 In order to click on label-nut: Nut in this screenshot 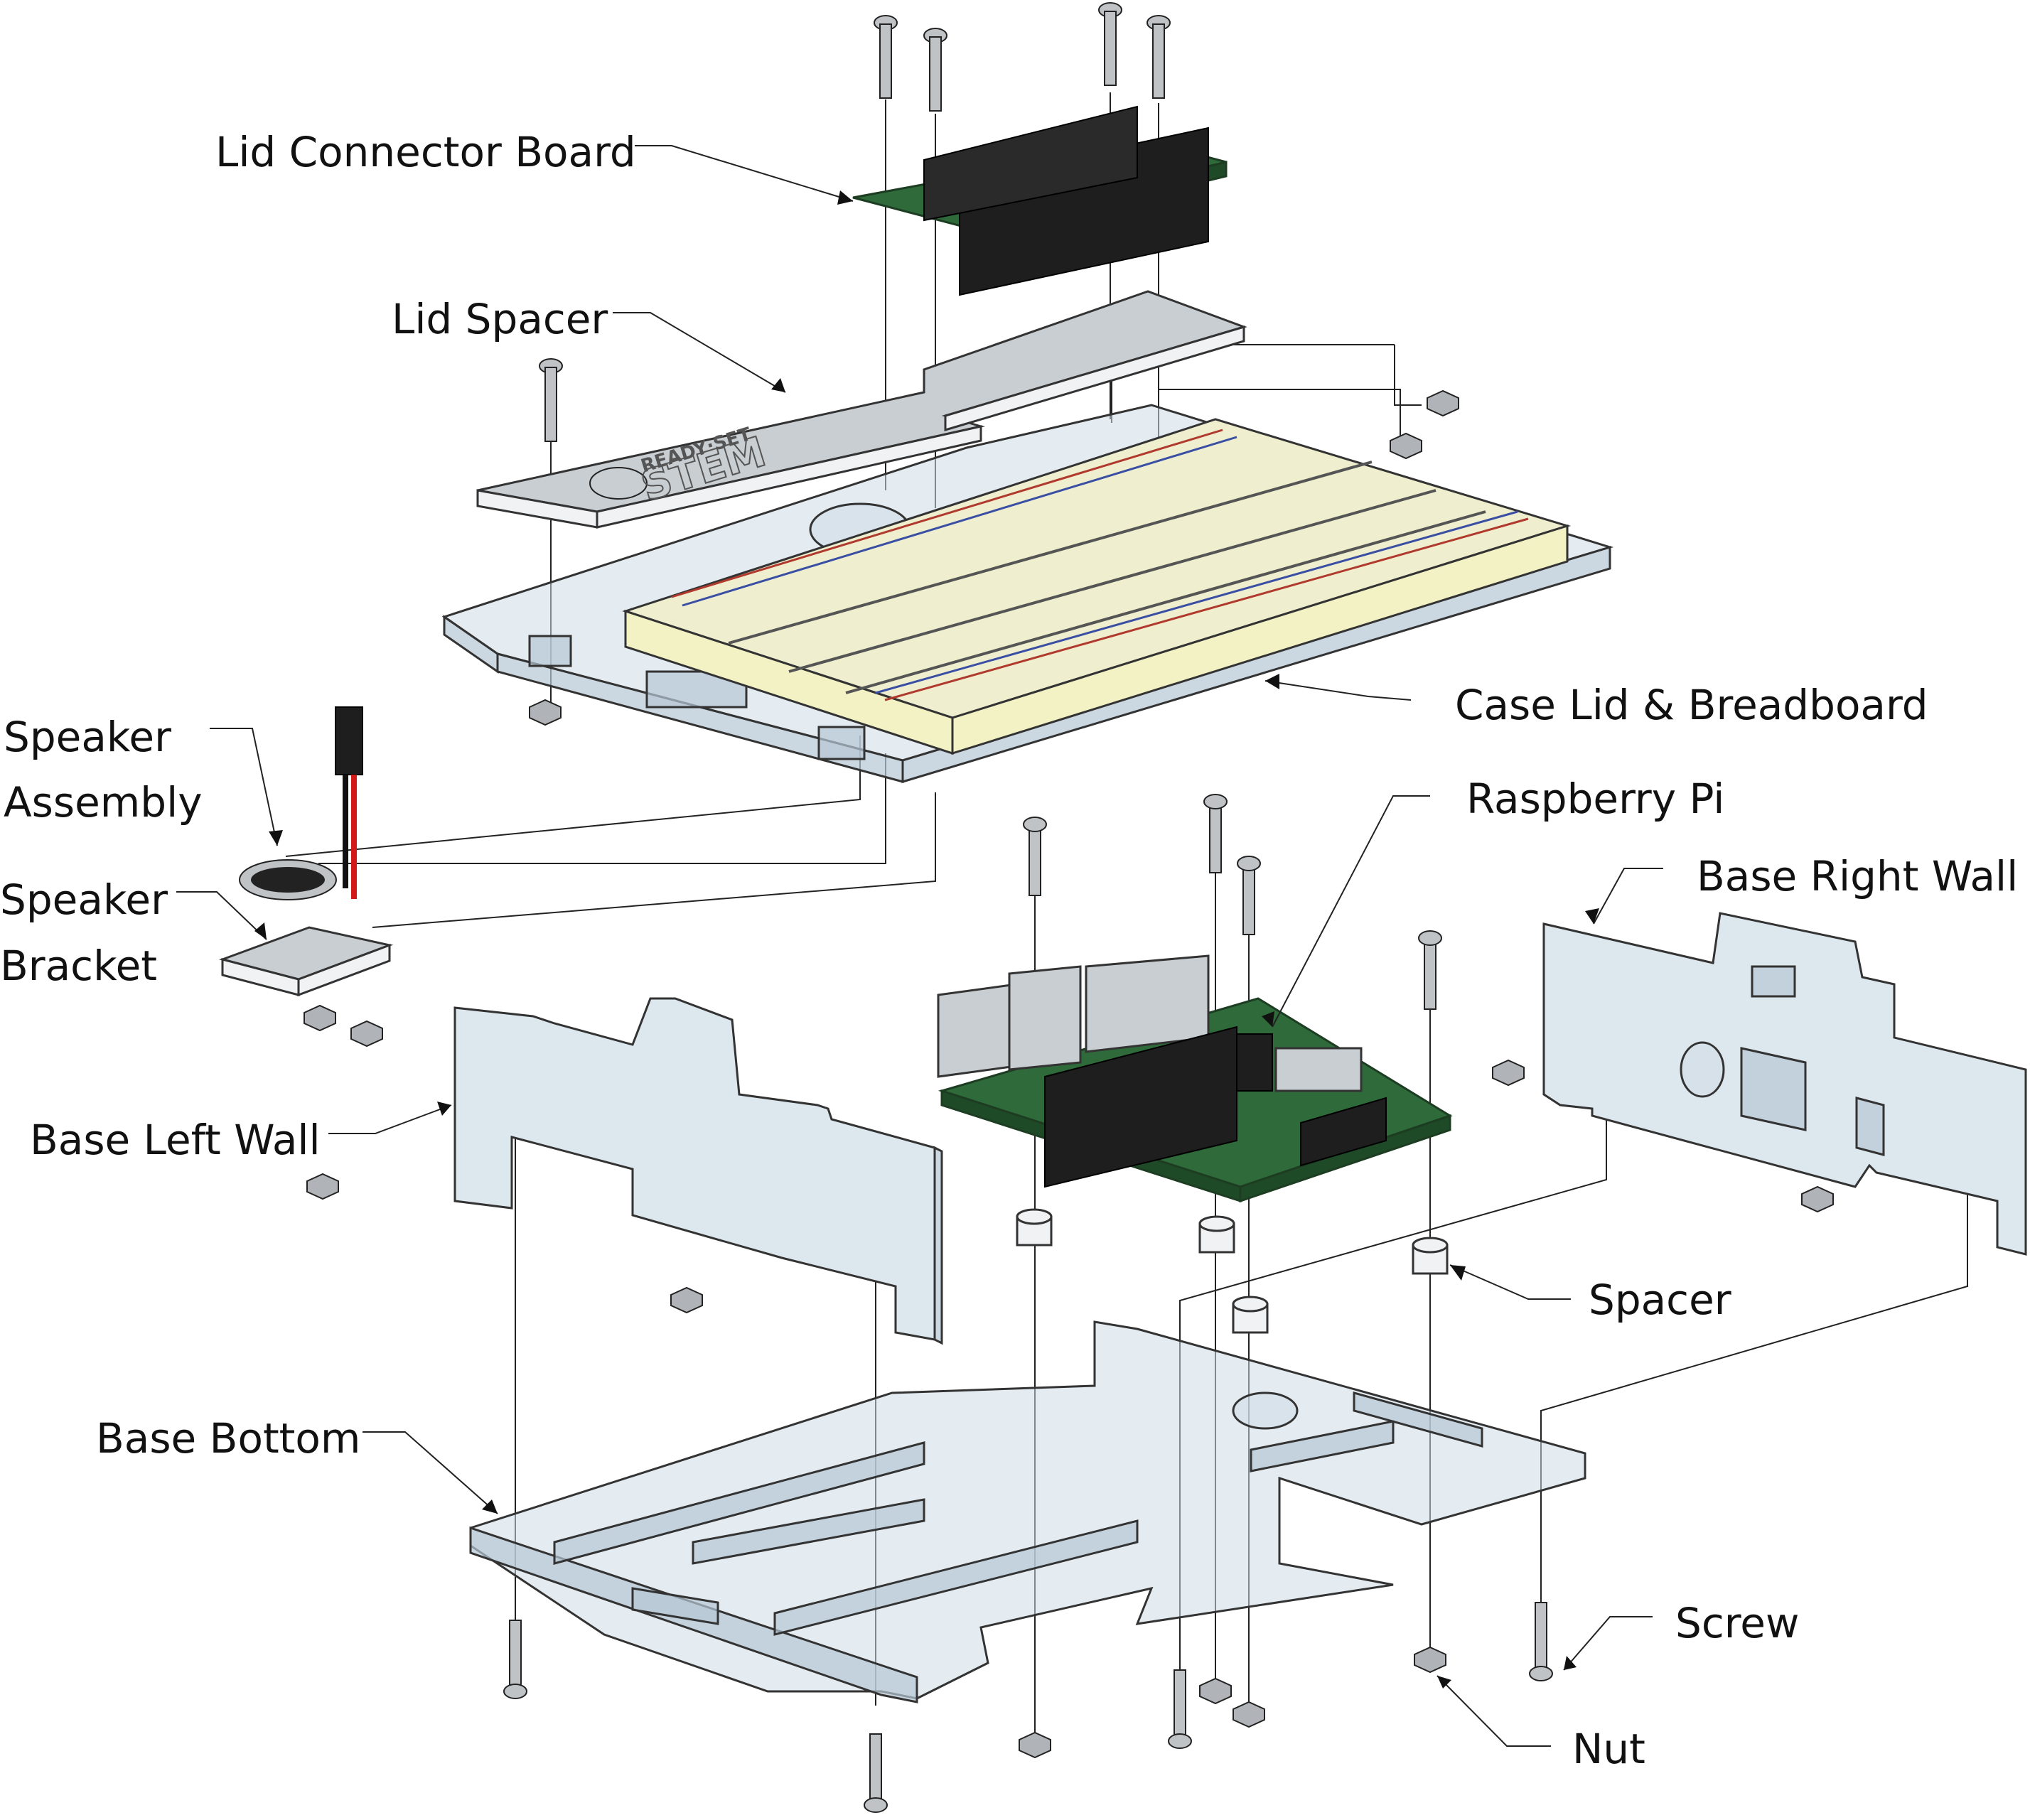, I will do `click(1608, 1749)`.